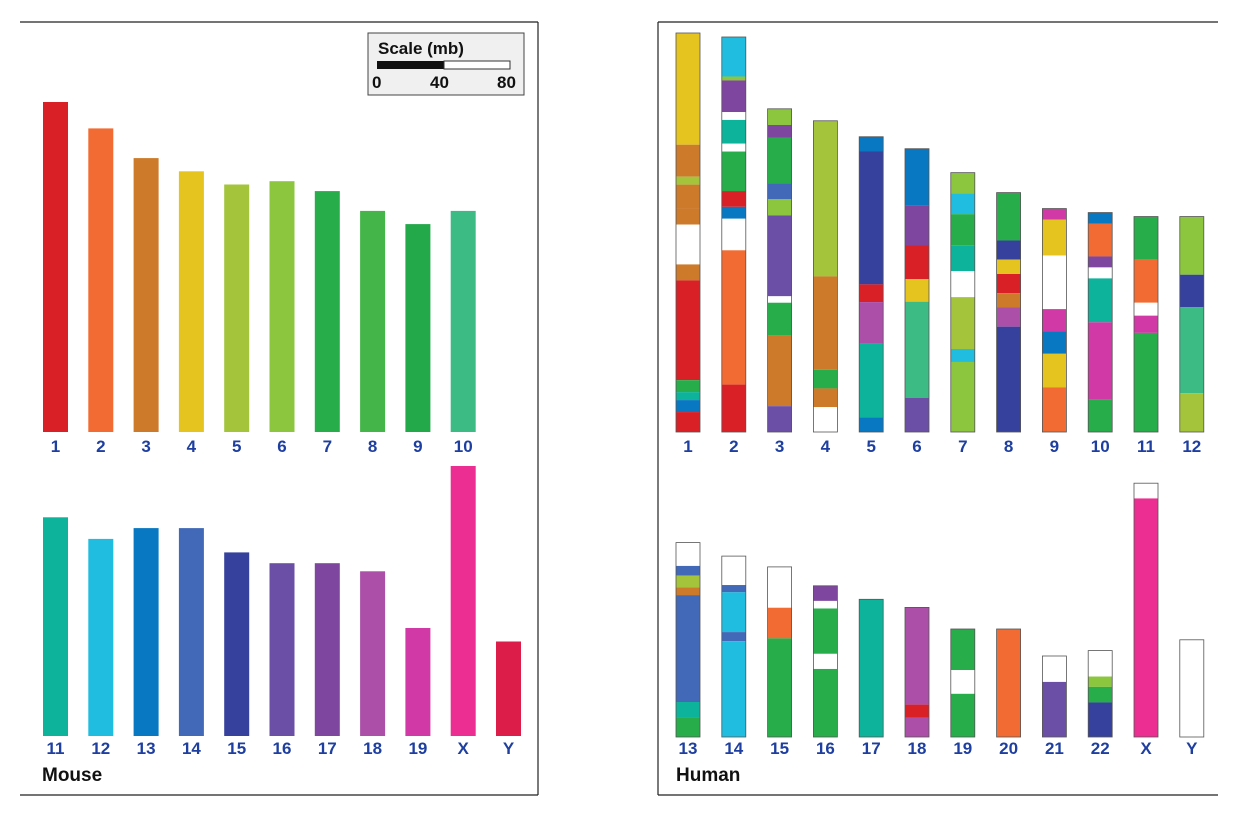 This screenshot has width=1234, height=813. I want to click on human-chromosome-label-17: 17, so click(871, 748).